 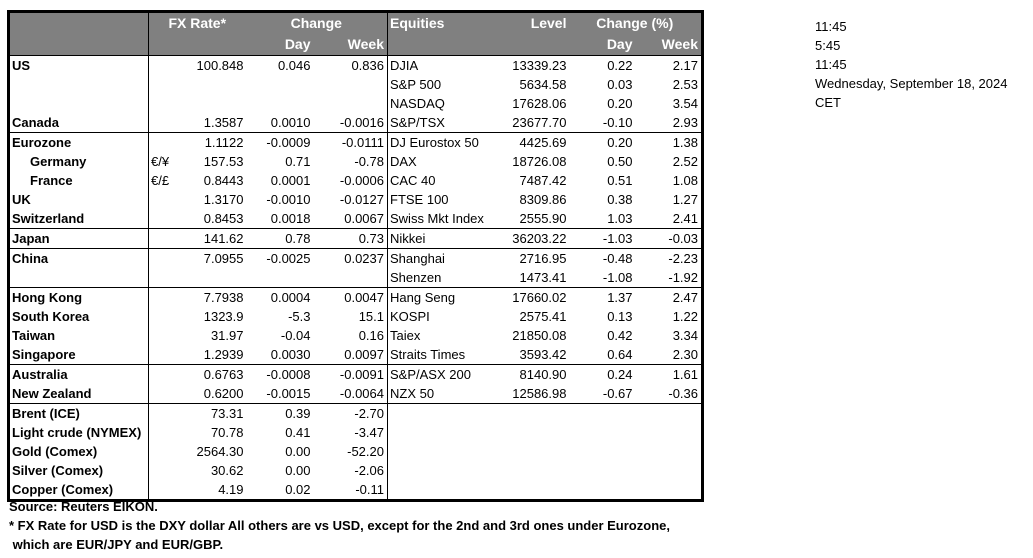 What do you see at coordinates (669, 355) in the screenshot?
I see `equity-week-change: 2.30` at bounding box center [669, 355].